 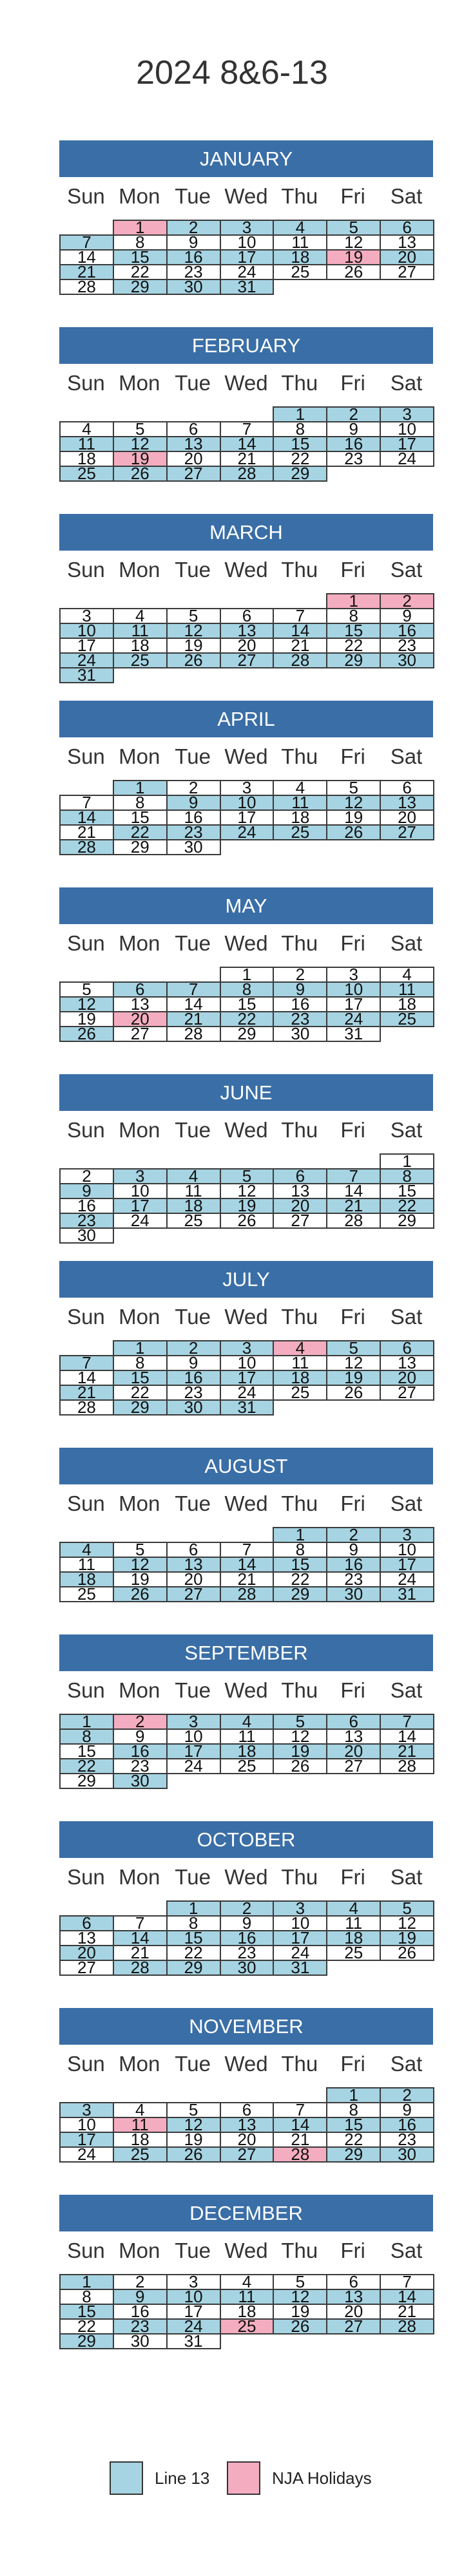 What do you see at coordinates (193, 645) in the screenshot?
I see `day-cell: 19` at bounding box center [193, 645].